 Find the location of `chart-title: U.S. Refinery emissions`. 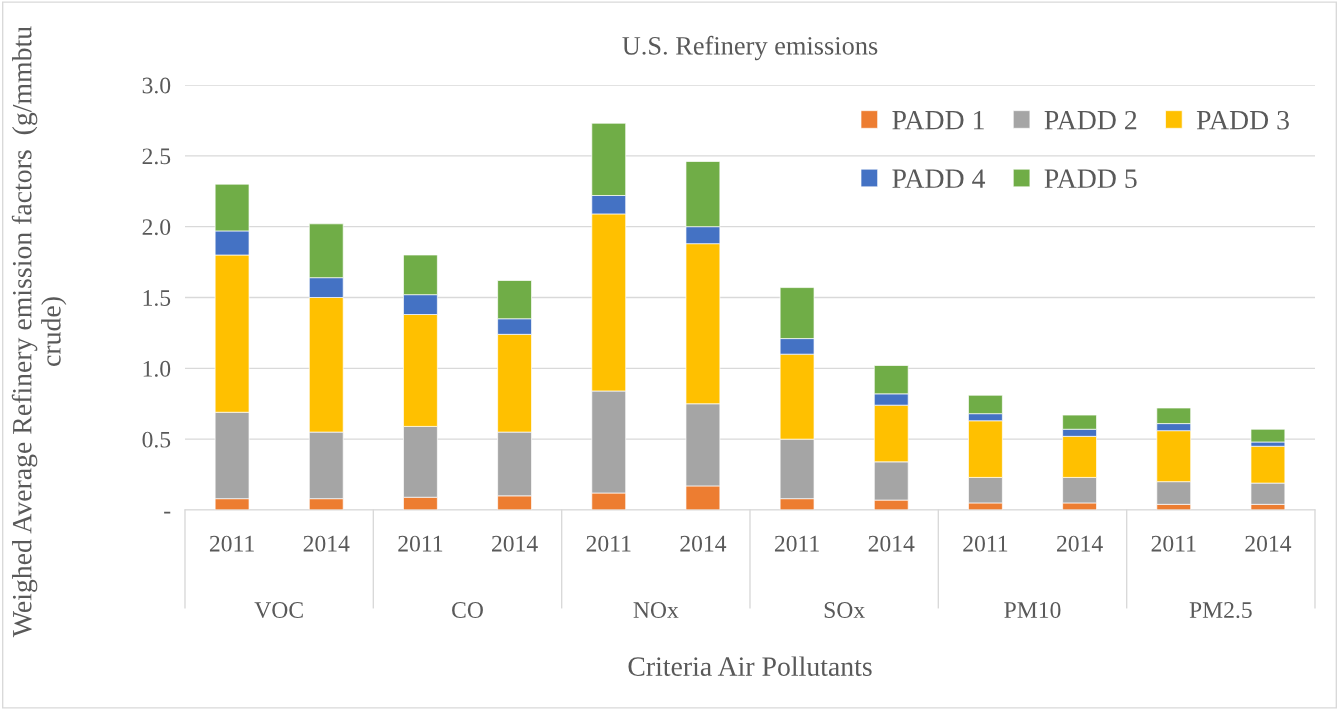

chart-title: U.S. Refinery emissions is located at coordinates (750, 48).